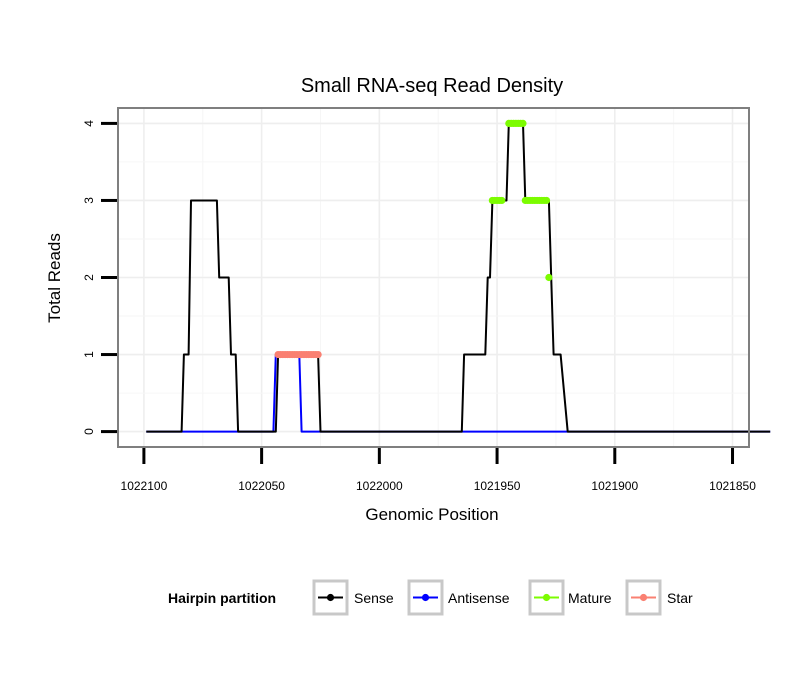 This screenshot has width=810, height=690. Describe the element at coordinates (89, 200) in the screenshot. I see `y-tick-label: 3` at that location.